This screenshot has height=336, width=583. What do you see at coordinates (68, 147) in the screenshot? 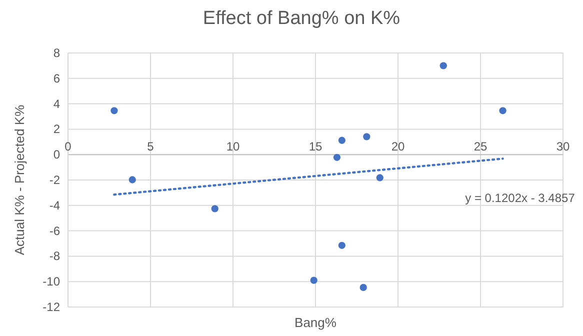
I see `x-tick-label: 0` at bounding box center [68, 147].